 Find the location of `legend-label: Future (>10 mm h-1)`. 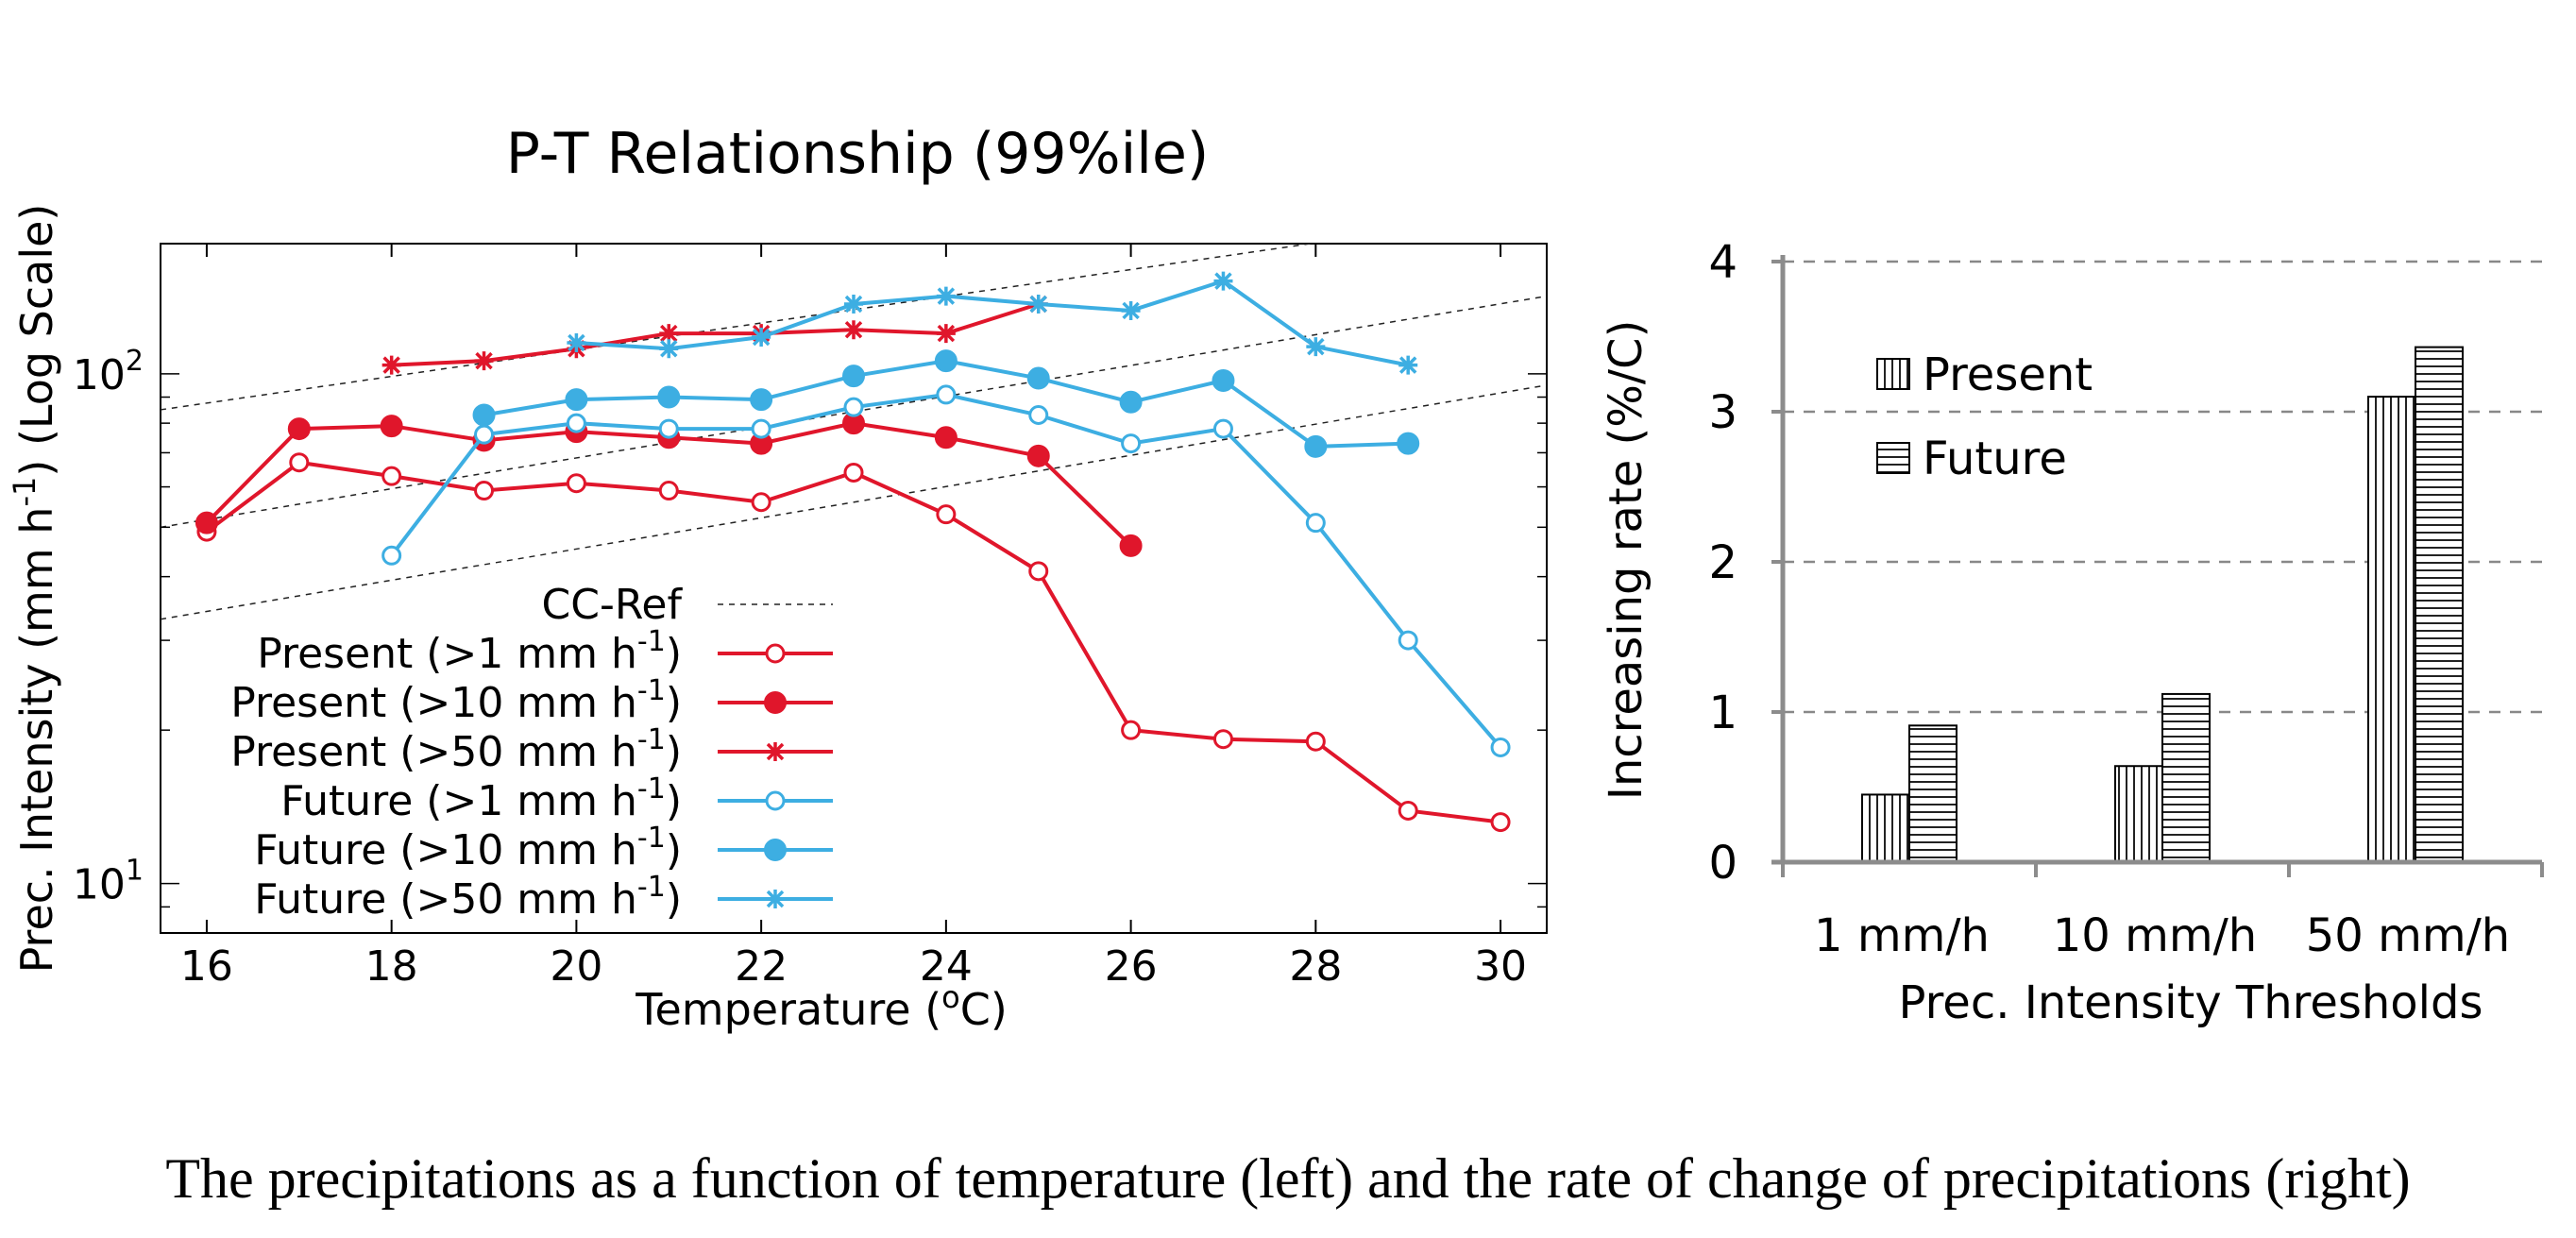

legend-label: Future (>10 mm h-1) is located at coordinates (468, 848).